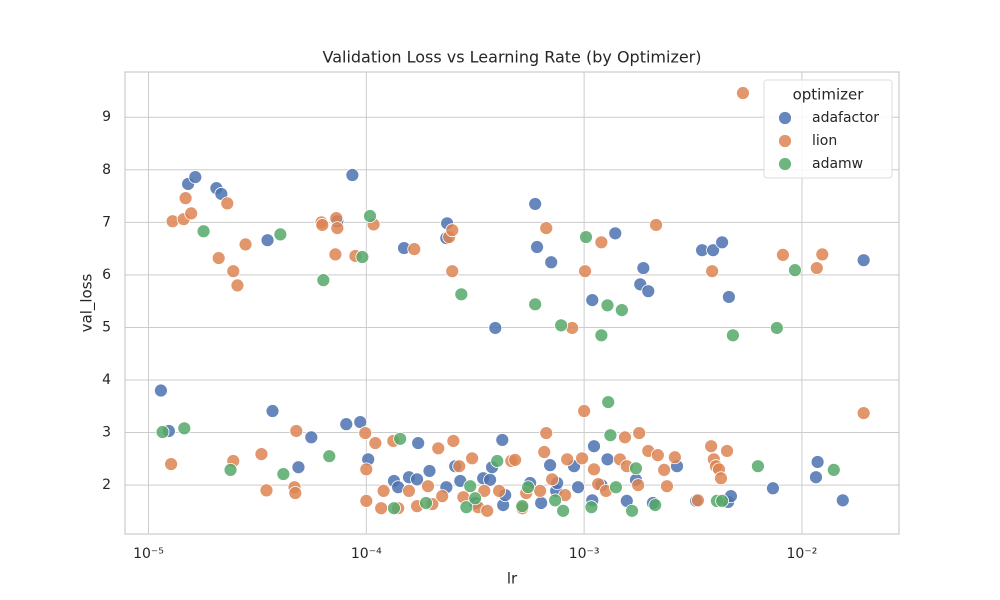  I want to click on x-tick-label: 10⁻³, so click(584, 554).